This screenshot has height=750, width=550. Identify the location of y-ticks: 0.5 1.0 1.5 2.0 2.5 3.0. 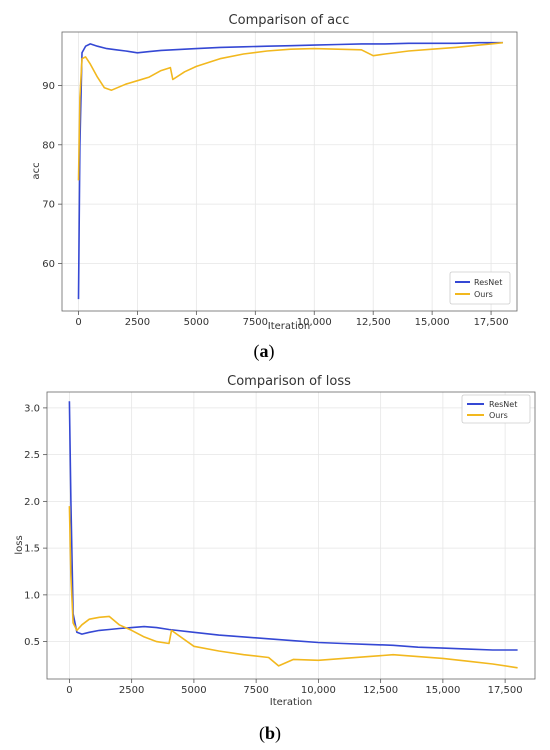
(35, 525).